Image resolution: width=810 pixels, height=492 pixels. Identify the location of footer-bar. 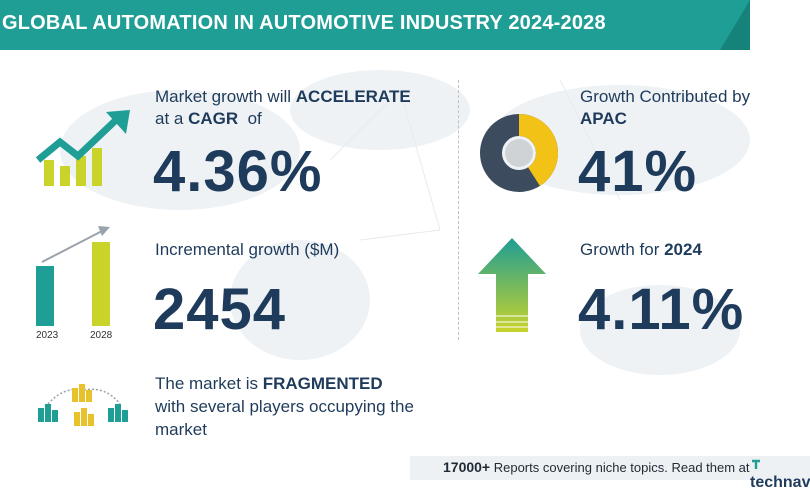
(610, 468).